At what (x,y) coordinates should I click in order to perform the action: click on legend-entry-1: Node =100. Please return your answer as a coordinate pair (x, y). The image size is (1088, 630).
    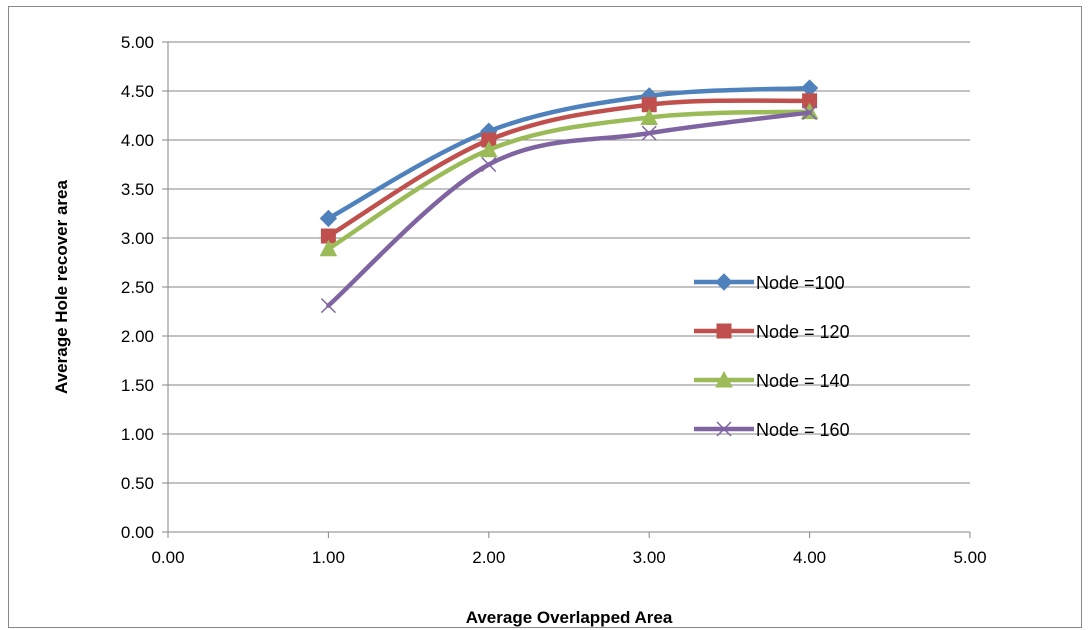
    Looking at the image, I should click on (769, 283).